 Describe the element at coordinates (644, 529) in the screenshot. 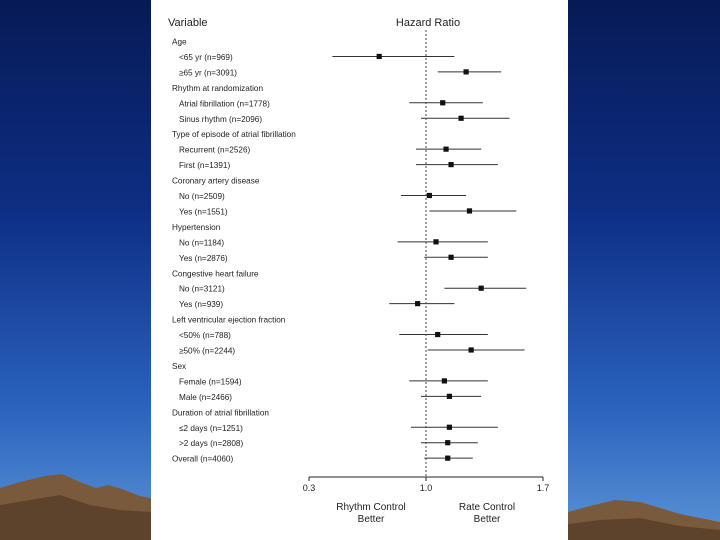

I see `mountain-right-shade` at that location.